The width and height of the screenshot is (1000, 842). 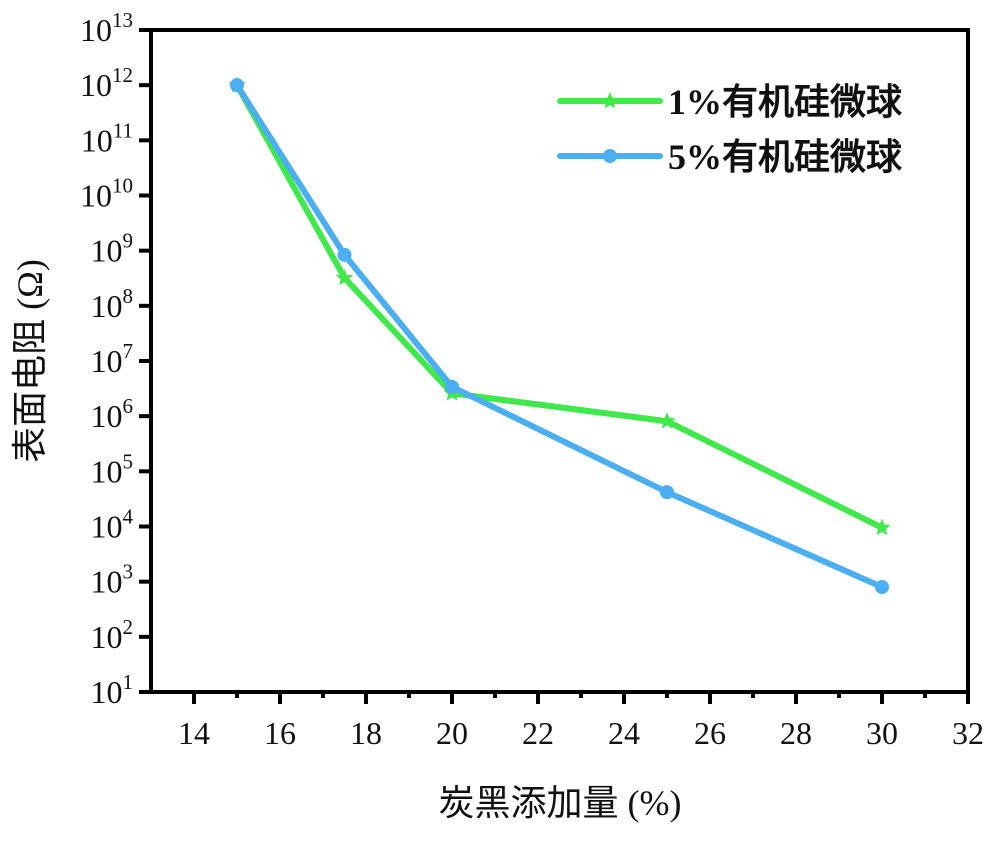 I want to click on legend-label: 5%有机硅微球, so click(x=785, y=157).